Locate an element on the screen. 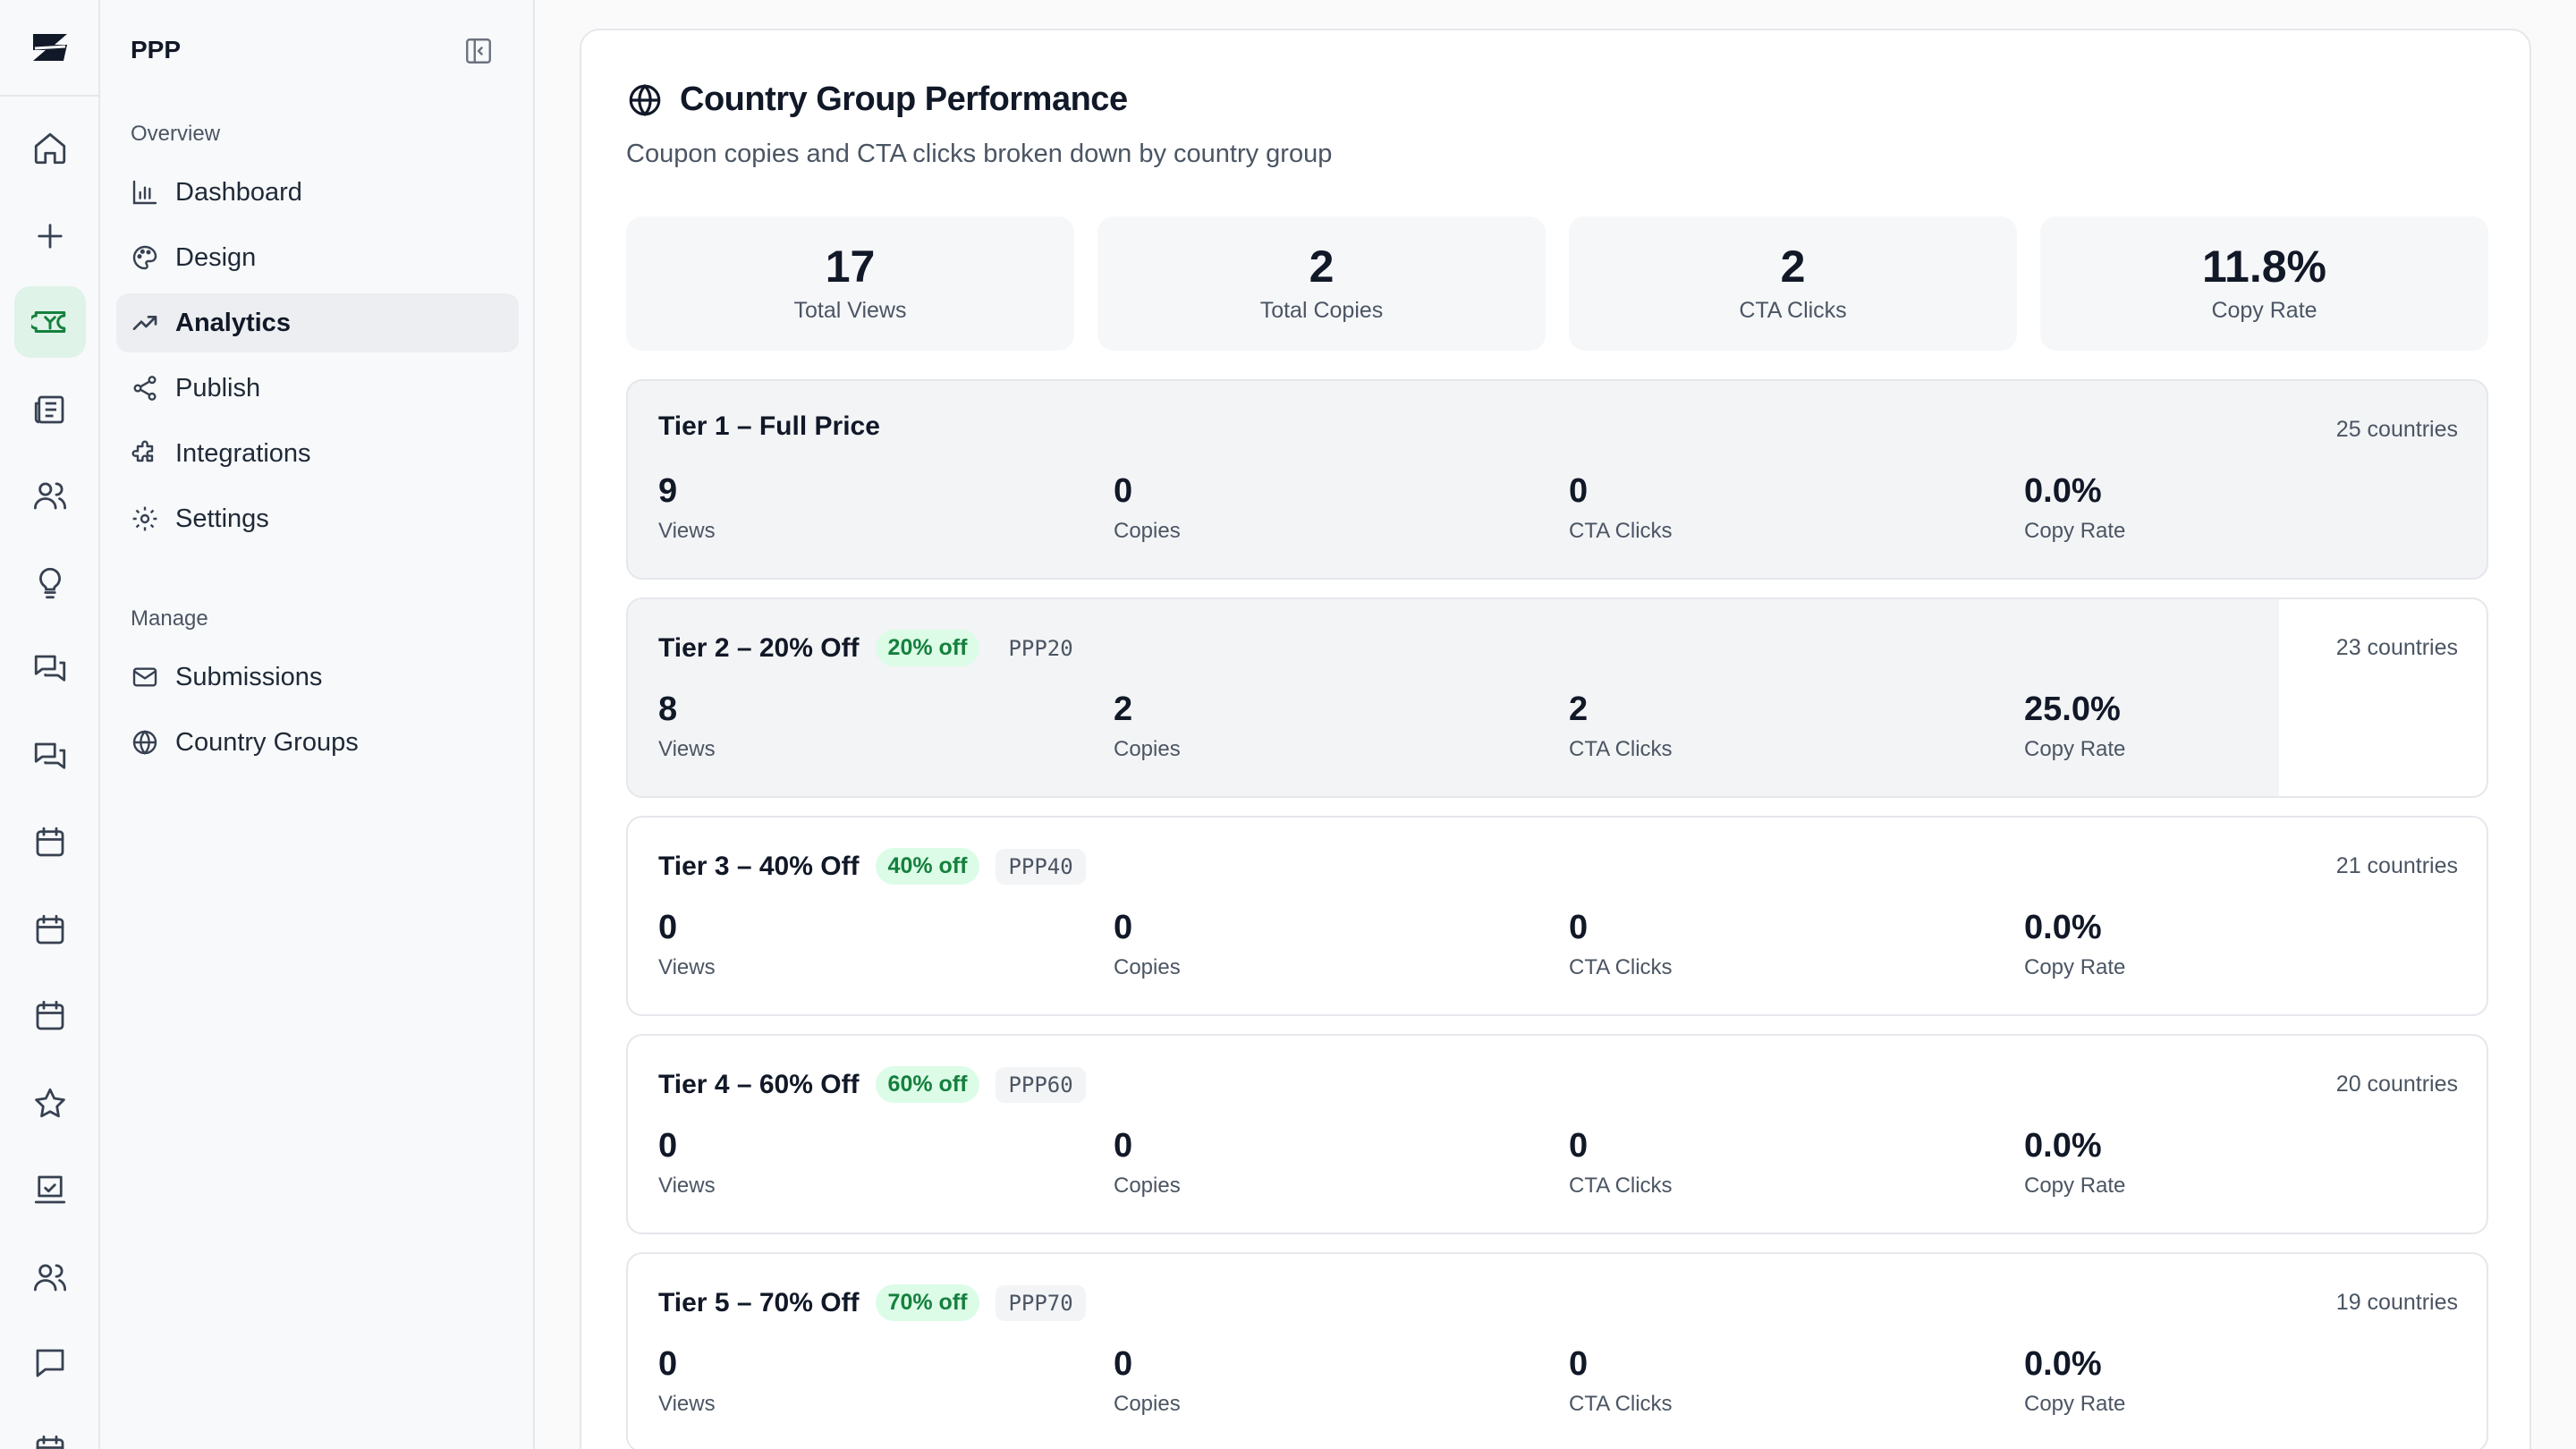 This screenshot has height=1449, width=2576. discount-badge: 40% off is located at coordinates (927, 866).